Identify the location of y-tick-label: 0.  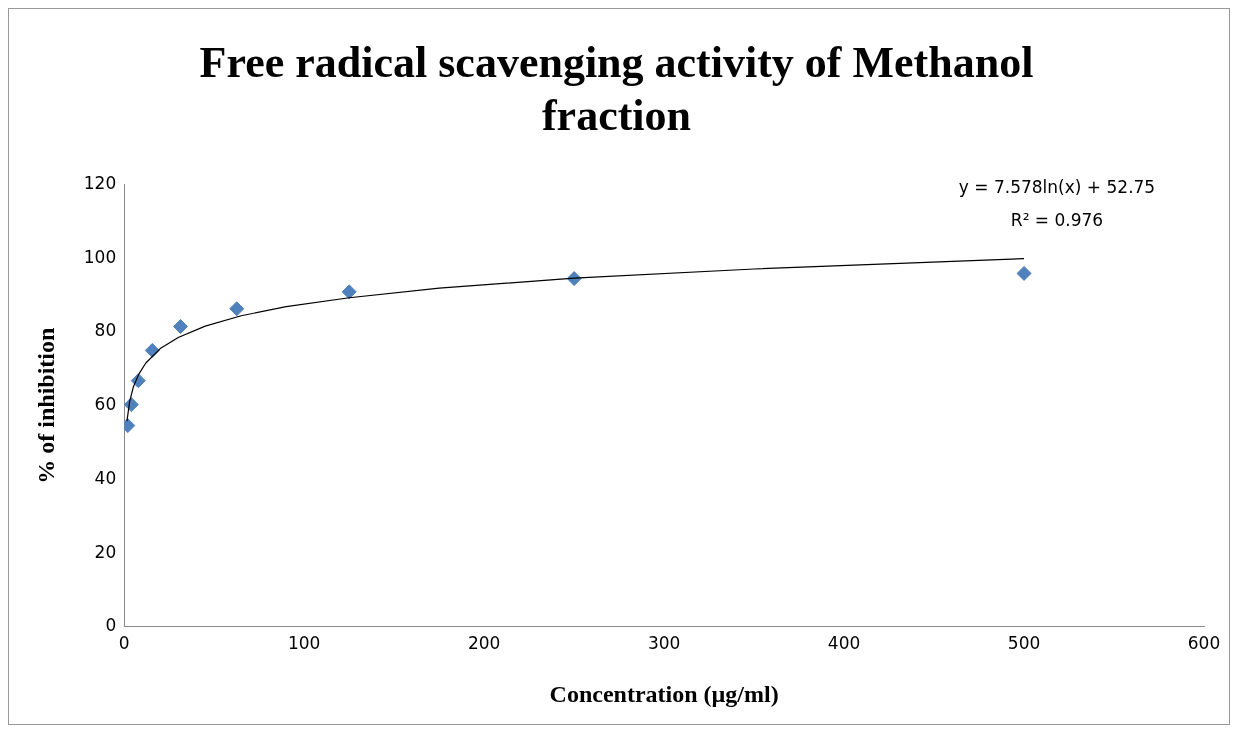
(111, 625).